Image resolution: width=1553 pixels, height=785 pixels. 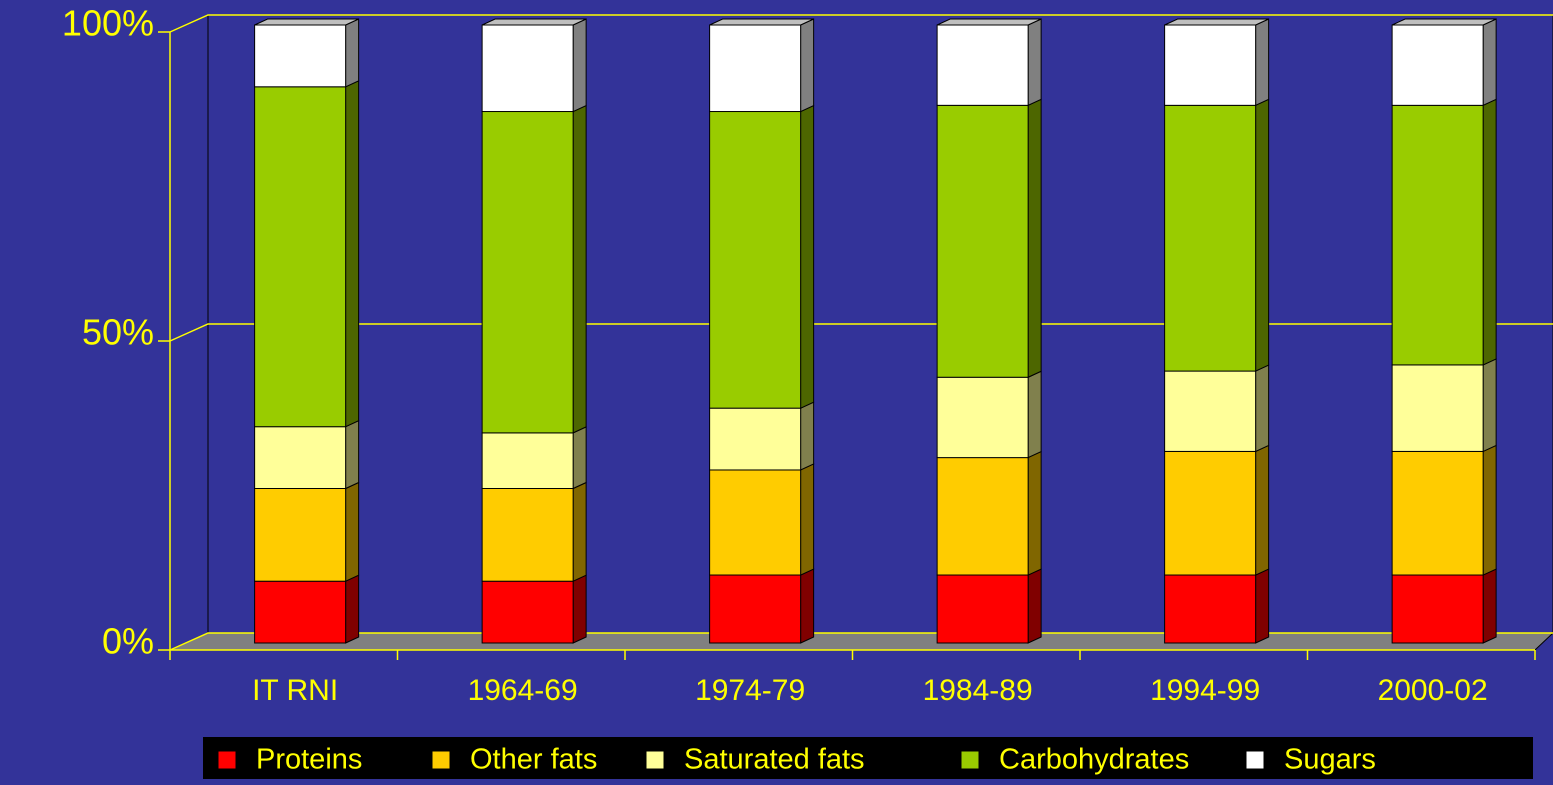 What do you see at coordinates (868, 758) in the screenshot?
I see `legend-box` at bounding box center [868, 758].